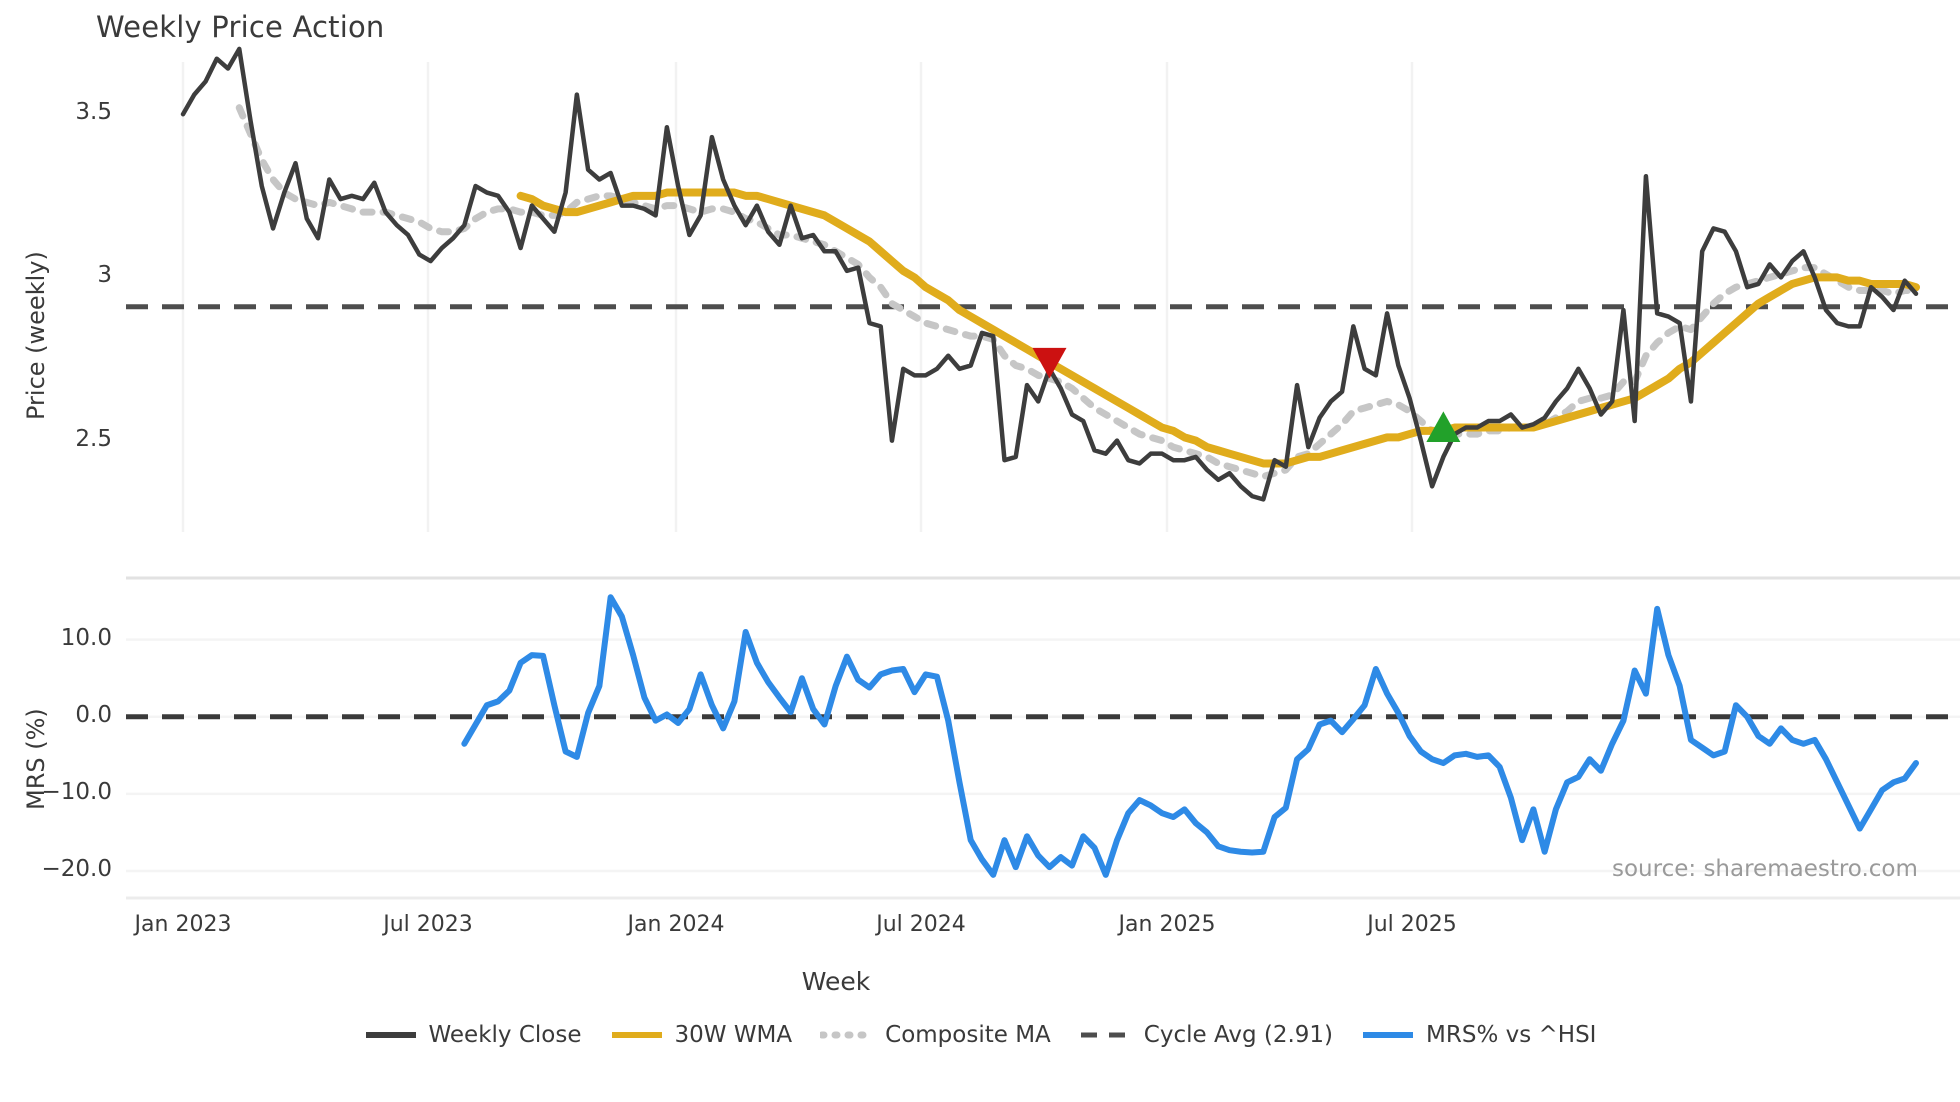 Image resolution: width=1960 pixels, height=1102 pixels. What do you see at coordinates (836, 981) in the screenshot?
I see `x-axis-label: Week` at bounding box center [836, 981].